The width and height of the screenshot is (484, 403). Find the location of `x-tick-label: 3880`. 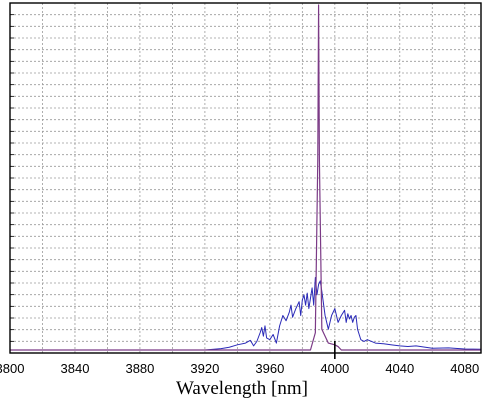

x-tick-label: 3880 is located at coordinates (139, 368).